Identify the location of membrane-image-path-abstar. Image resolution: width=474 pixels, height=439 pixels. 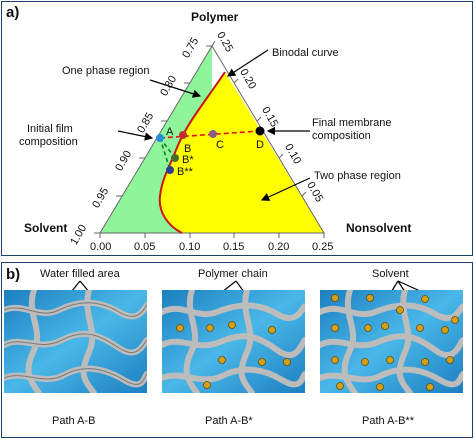
(233, 341).